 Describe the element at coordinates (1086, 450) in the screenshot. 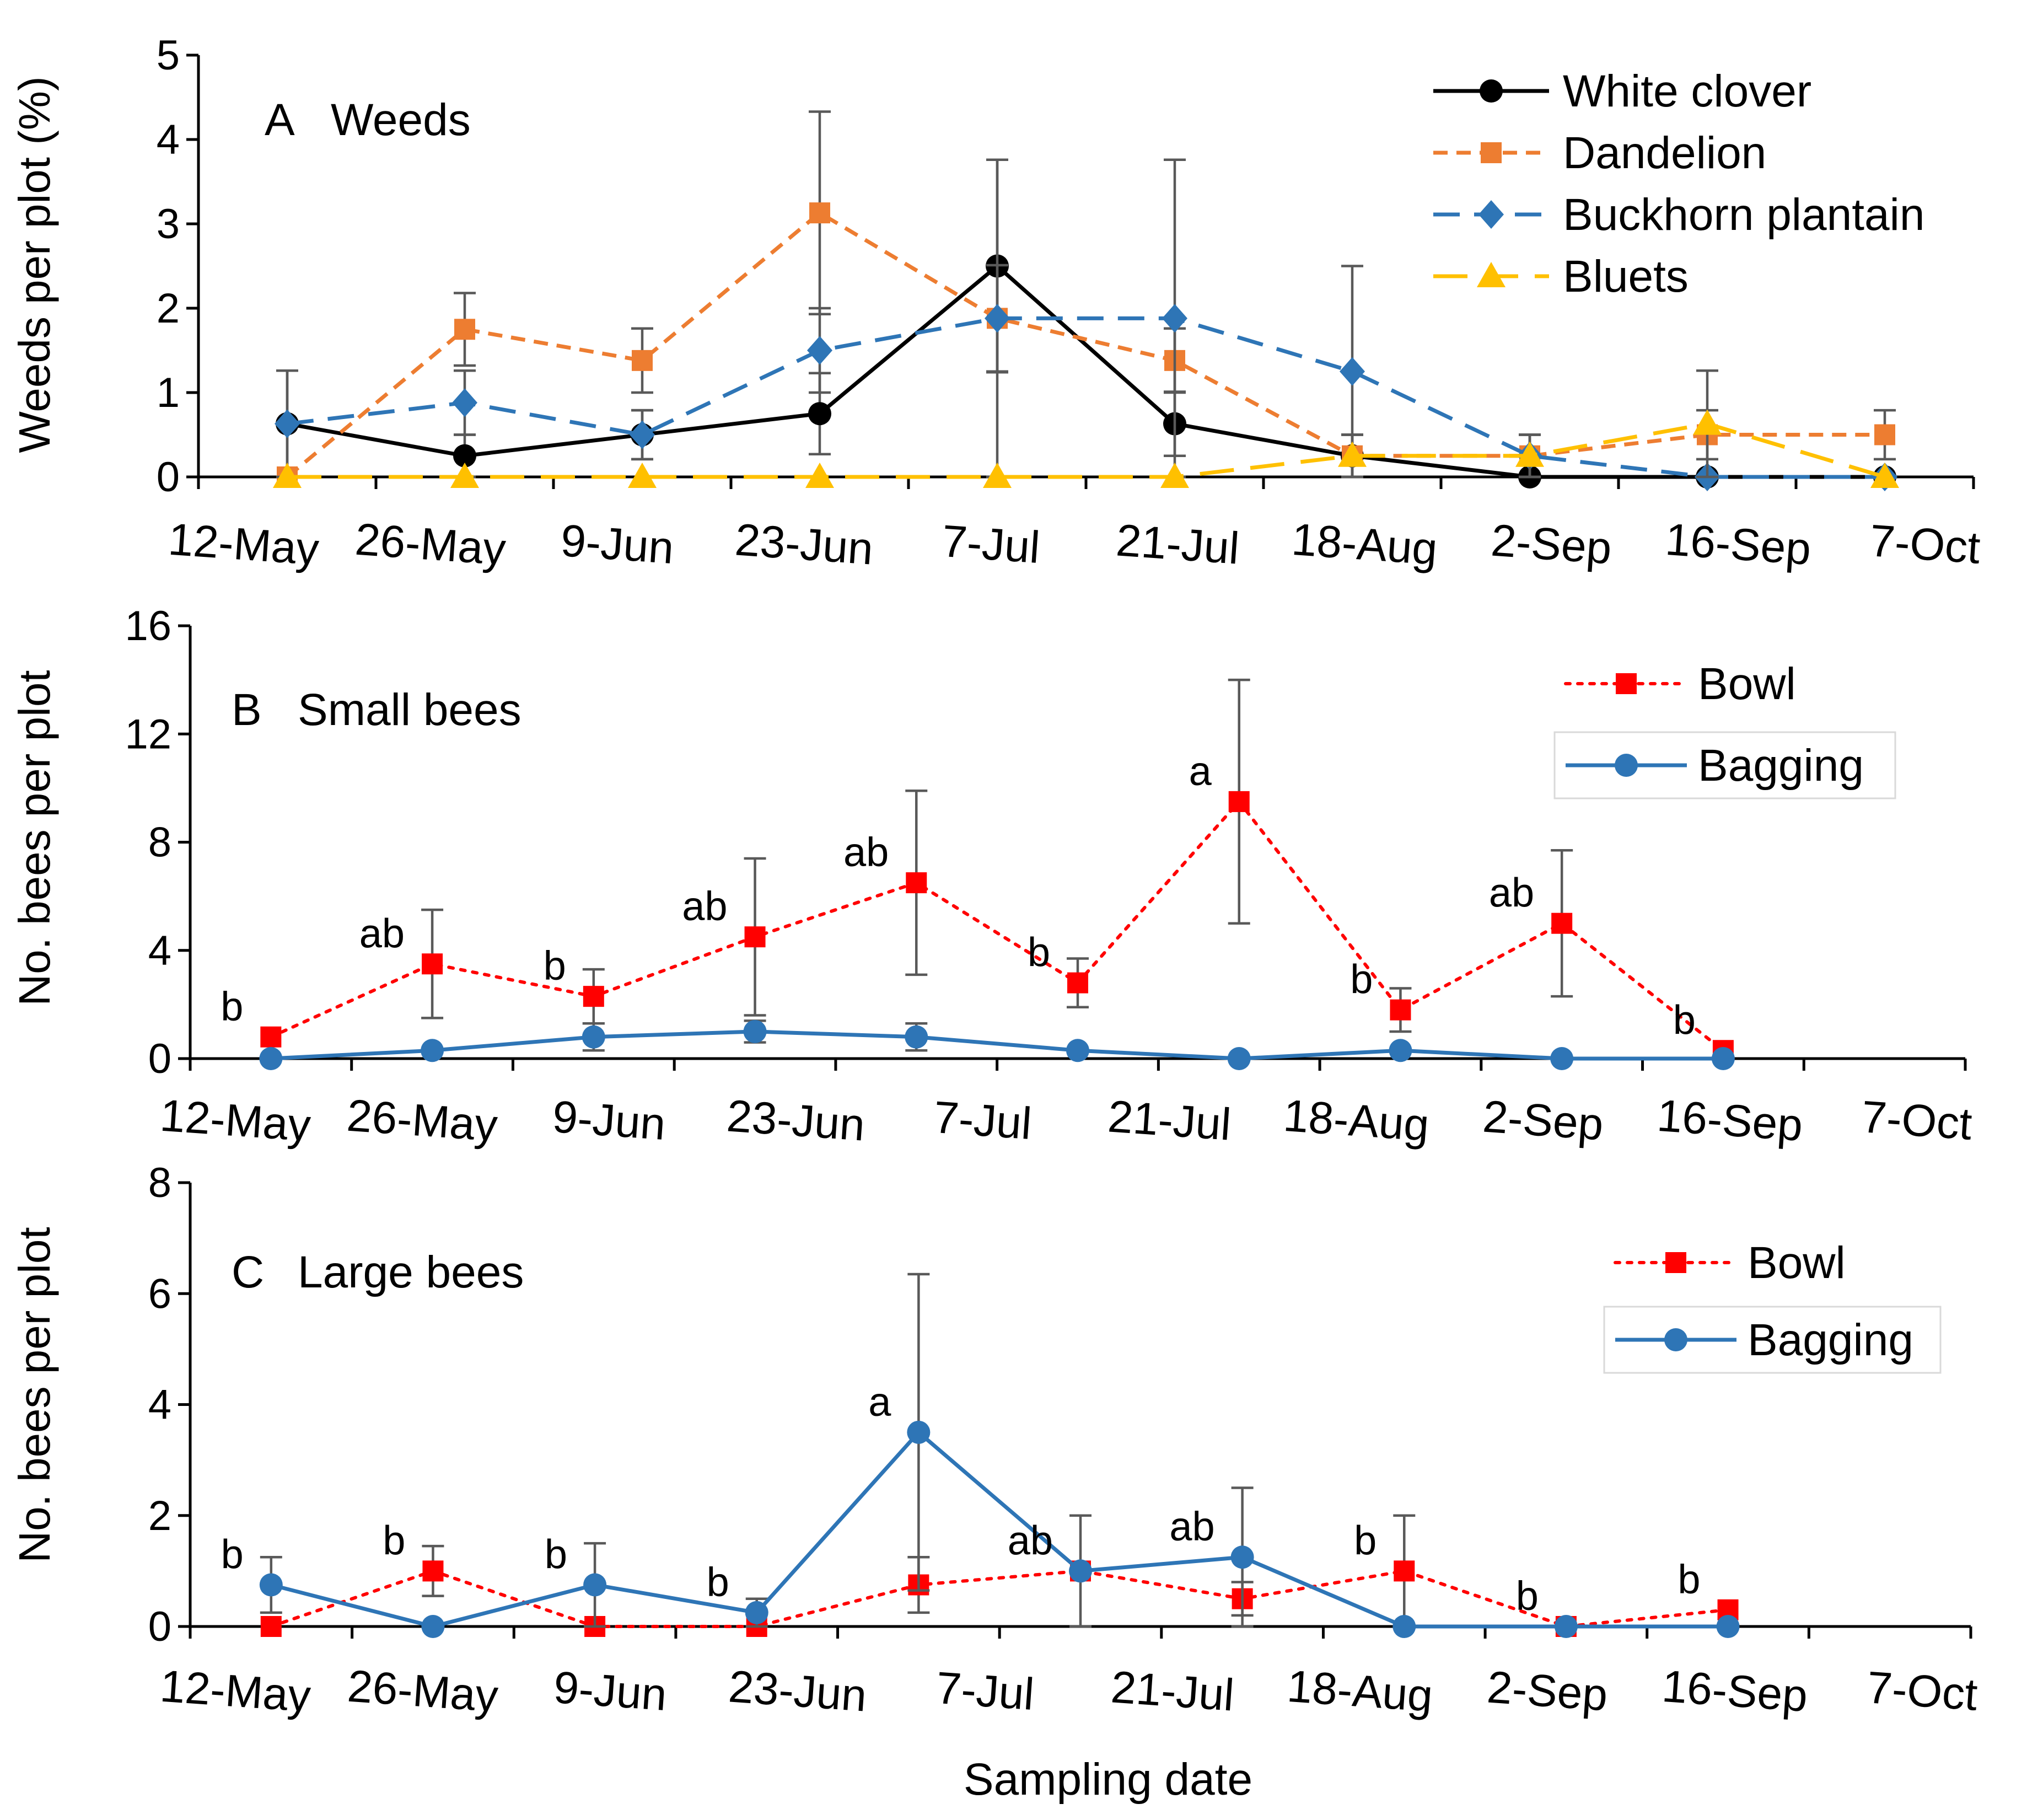

I see `panel-a-bluets-line` at that location.